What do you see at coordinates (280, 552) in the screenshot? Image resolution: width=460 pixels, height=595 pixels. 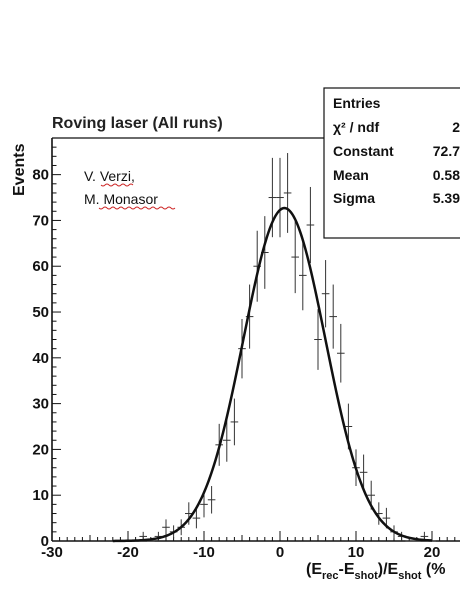 I see `x-tick-label: 0` at bounding box center [280, 552].